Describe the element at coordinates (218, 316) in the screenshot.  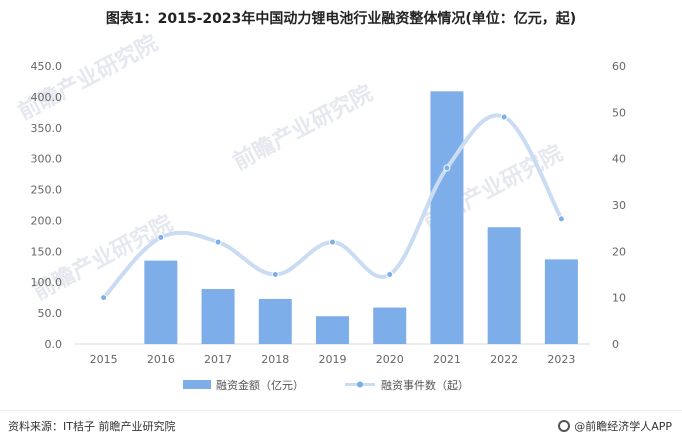
I see `bar-2017` at that location.